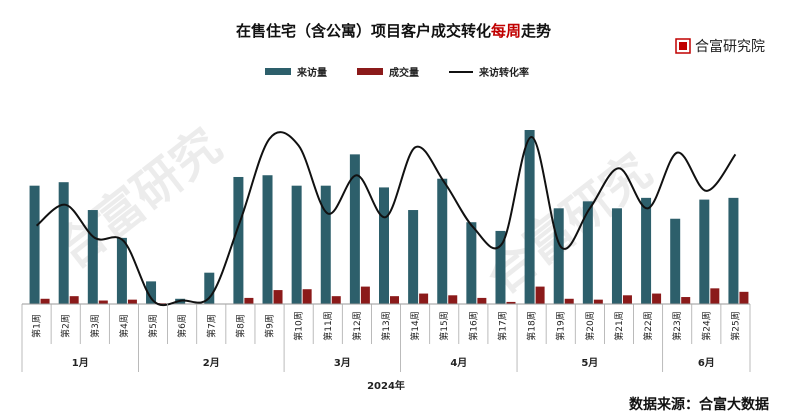 Image resolution: width=787 pixels, height=420 pixels. I want to click on x-tick-label: 第8周, so click(240, 326).